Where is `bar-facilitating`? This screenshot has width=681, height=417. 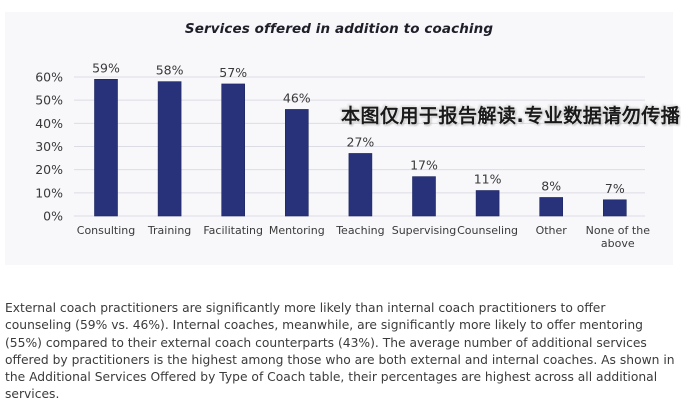
bar-facilitating is located at coordinates (233, 150).